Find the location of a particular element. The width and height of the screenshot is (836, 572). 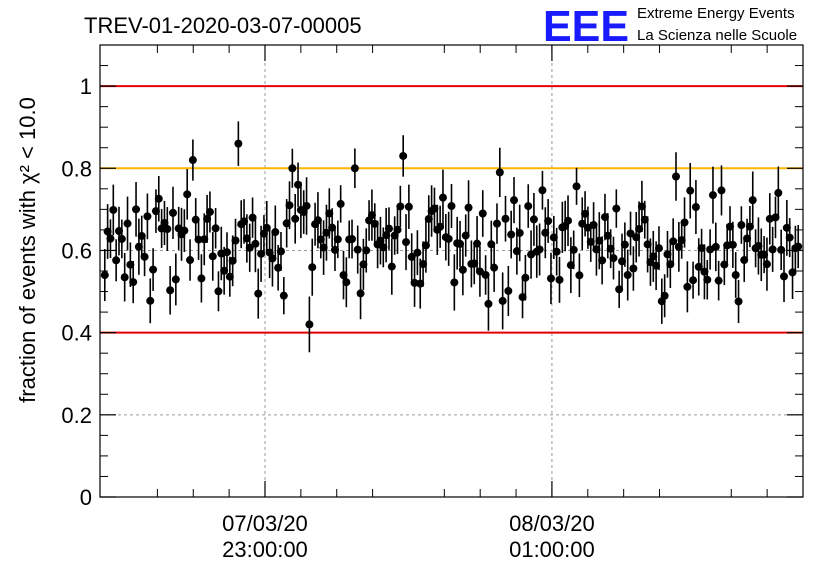

logo-mark: EEE is located at coordinates (586, 26).